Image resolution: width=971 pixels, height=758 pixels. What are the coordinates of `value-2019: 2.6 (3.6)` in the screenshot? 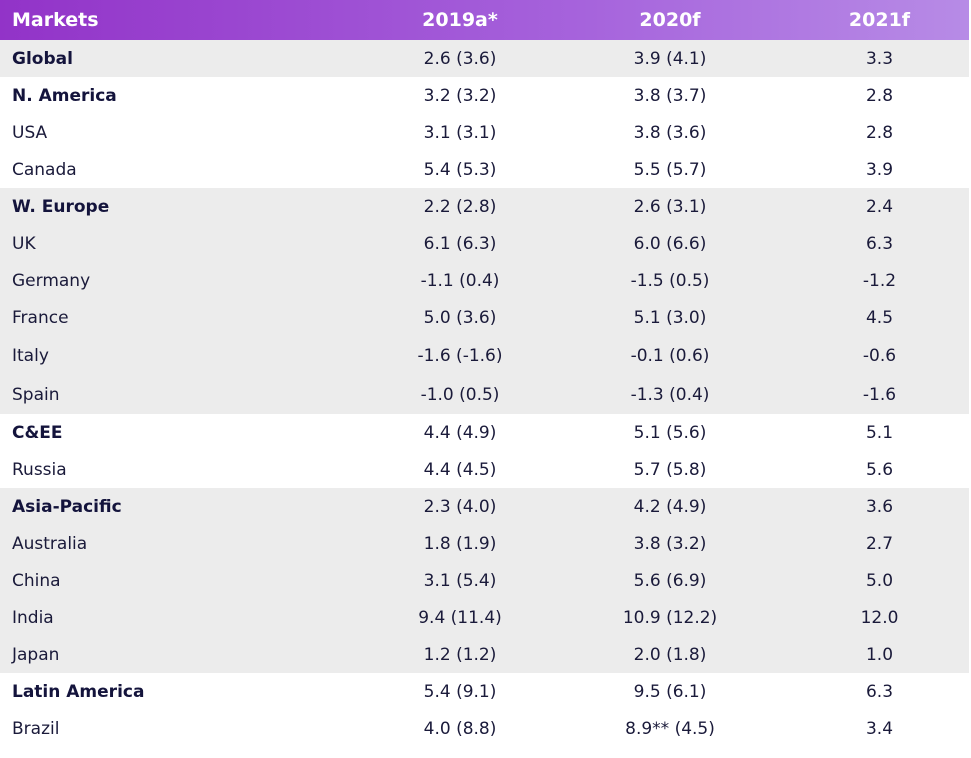 It's located at (460, 58).